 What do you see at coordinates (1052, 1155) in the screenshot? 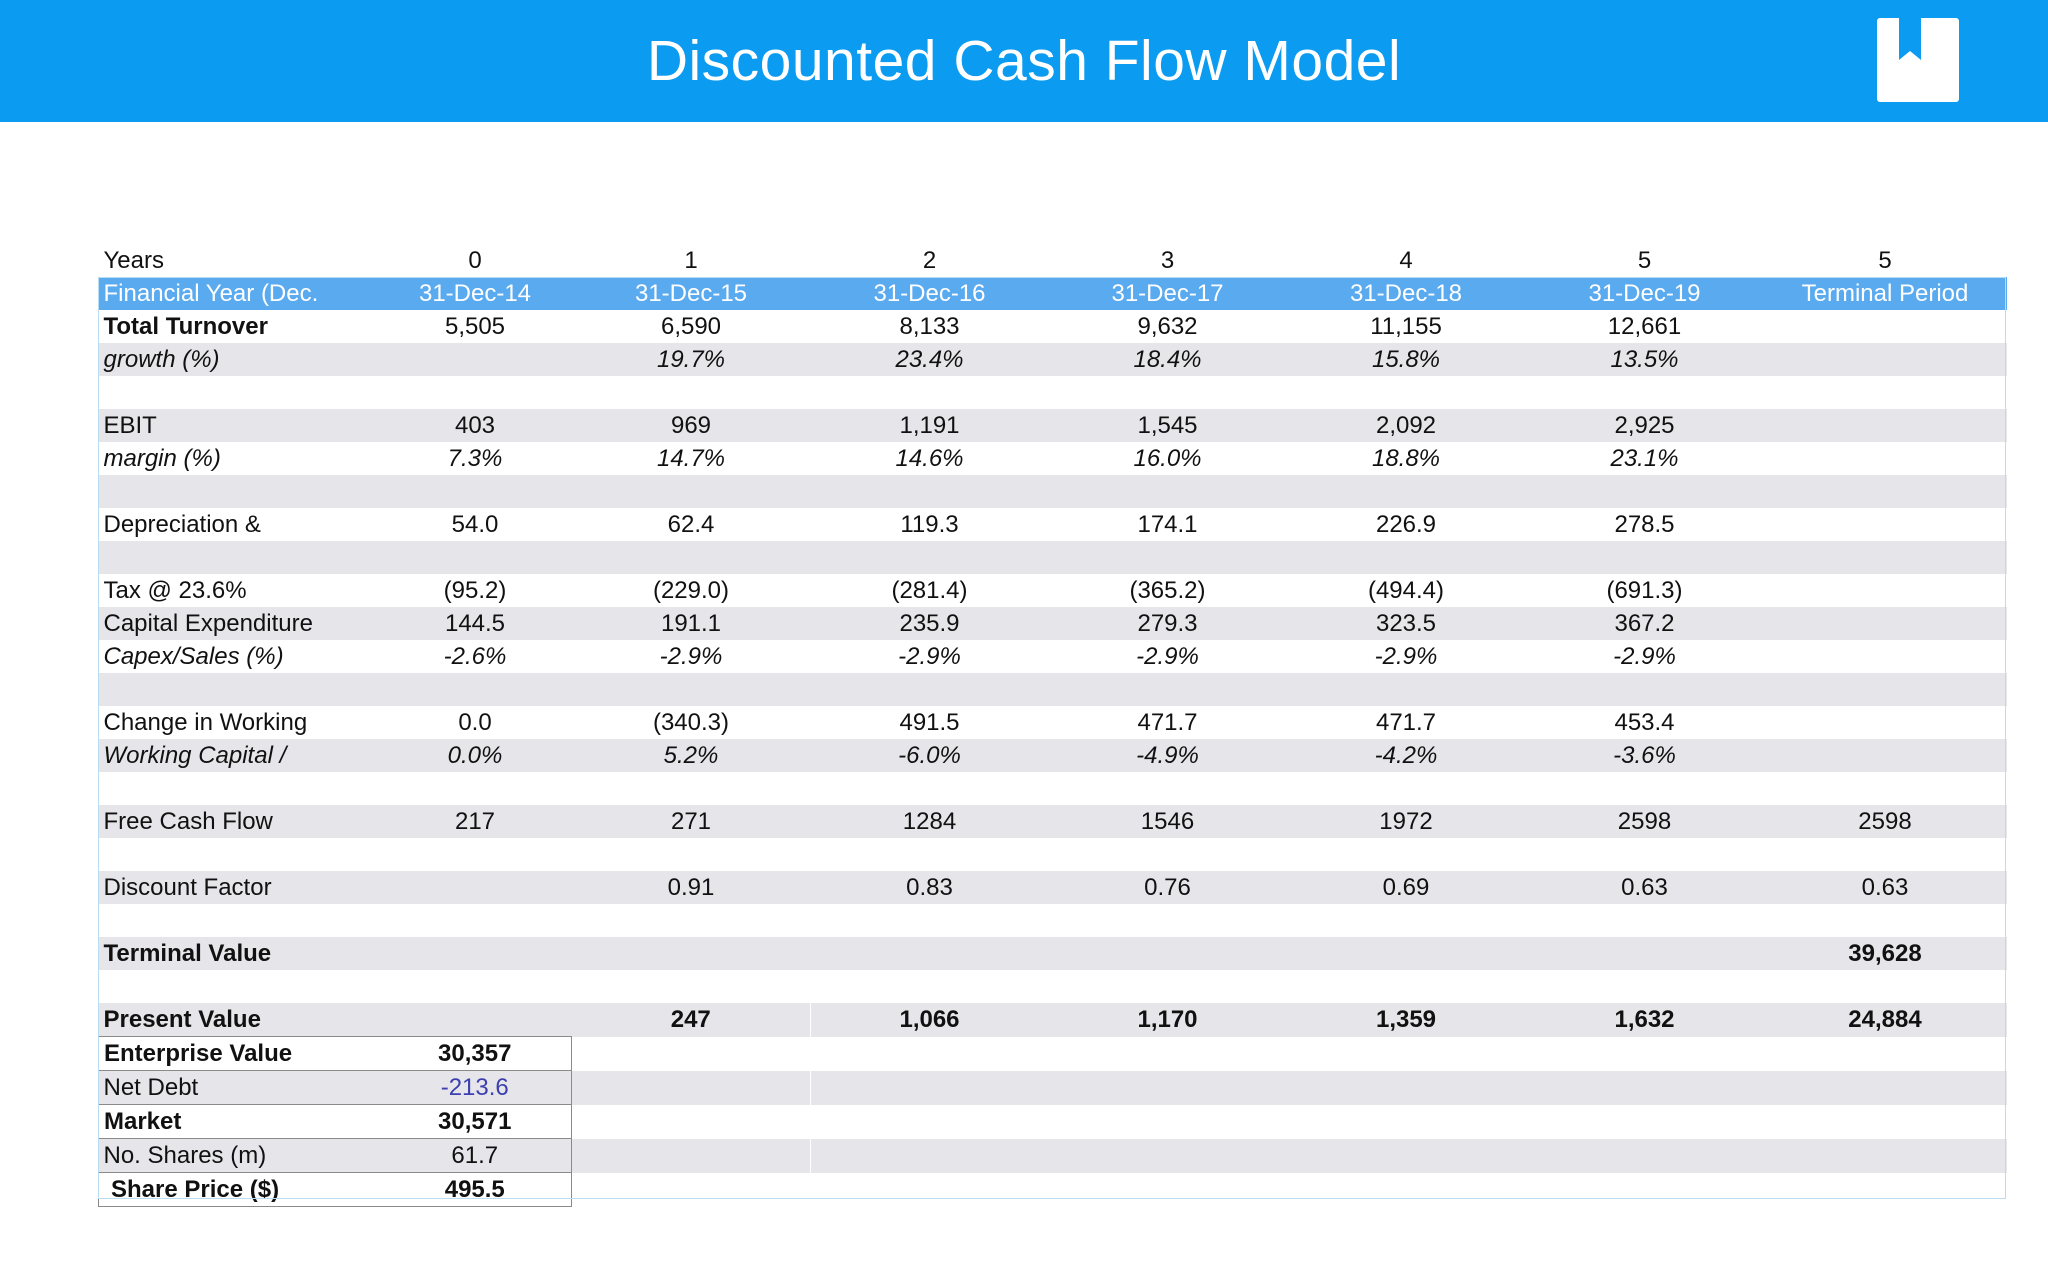
I see `shares-row: No. Shares (m) 61.7` at bounding box center [1052, 1155].